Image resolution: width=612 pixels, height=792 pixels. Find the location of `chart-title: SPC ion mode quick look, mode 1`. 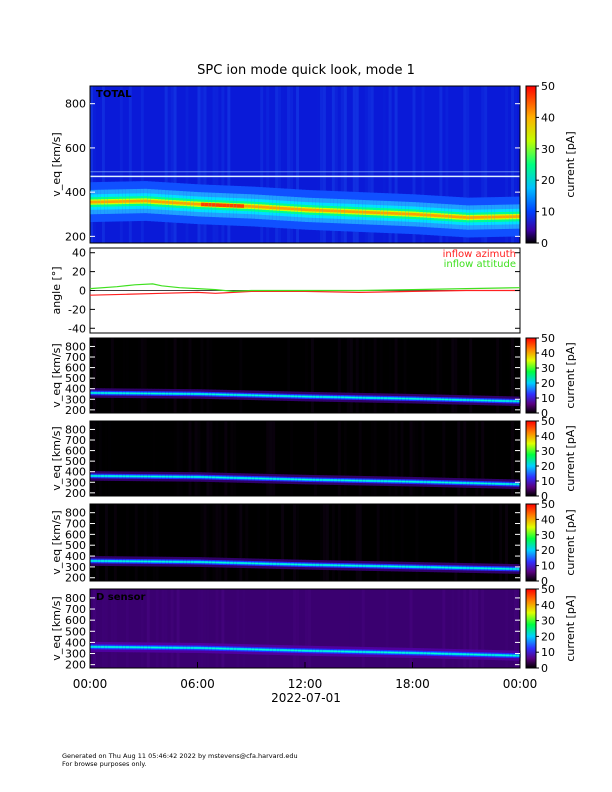

chart-title: SPC ion mode quick look, mode 1 is located at coordinates (306, 70).